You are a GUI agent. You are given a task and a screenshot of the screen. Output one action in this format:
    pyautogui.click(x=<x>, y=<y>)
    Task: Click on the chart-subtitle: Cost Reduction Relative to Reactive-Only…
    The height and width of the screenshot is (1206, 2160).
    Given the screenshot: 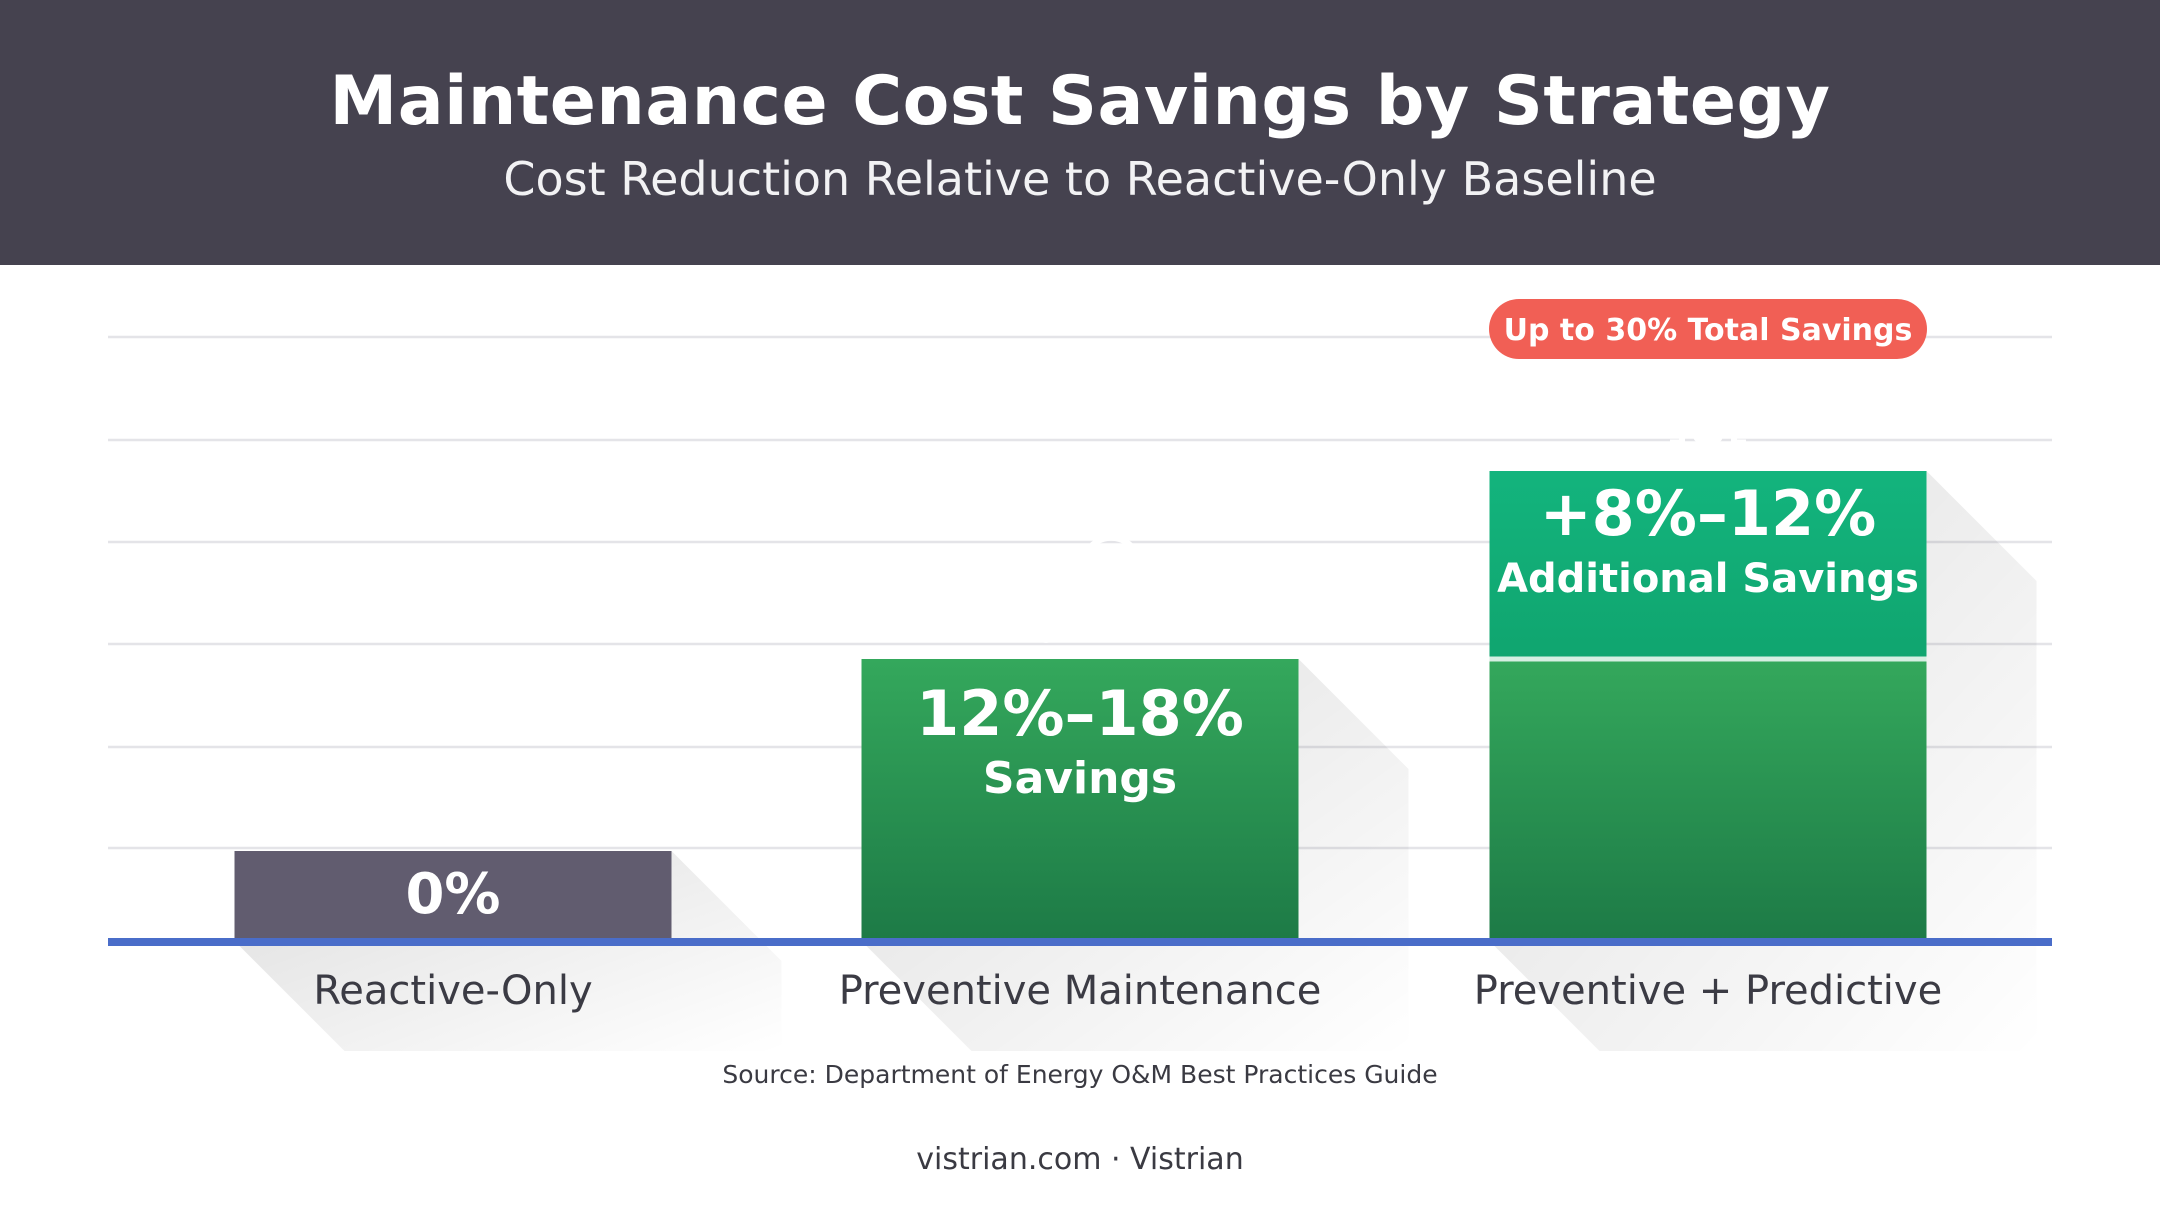 What is the action you would take?
    pyautogui.click(x=1080, y=179)
    